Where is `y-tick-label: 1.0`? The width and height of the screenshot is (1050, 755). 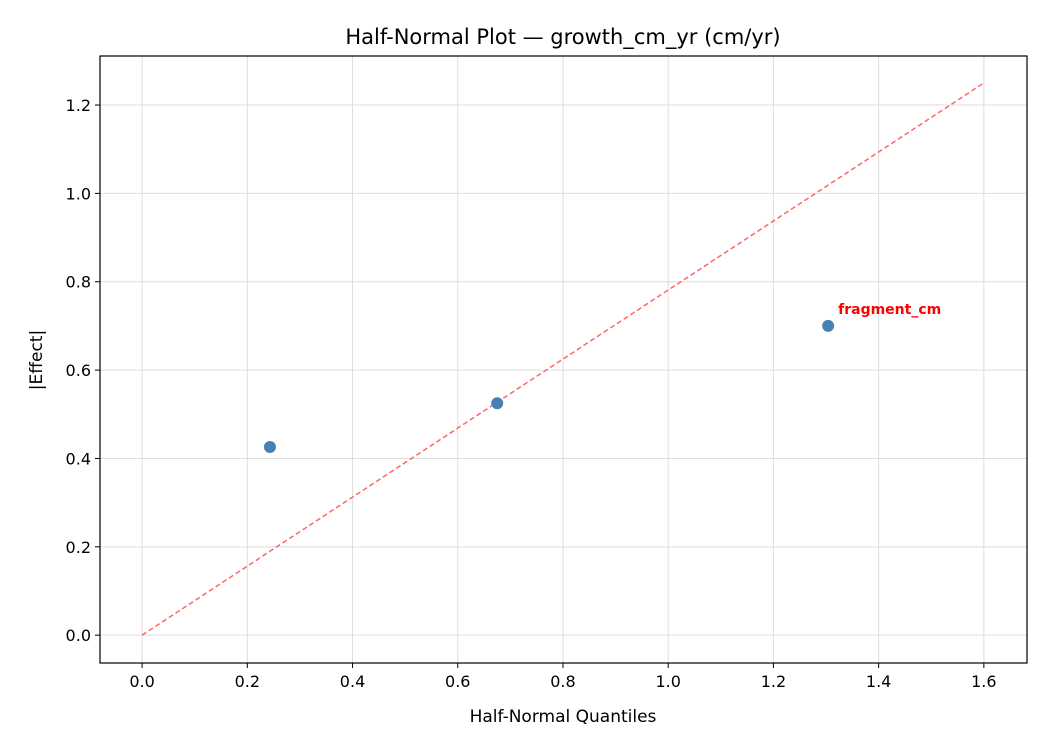
y-tick-label: 1.0 is located at coordinates (78, 193).